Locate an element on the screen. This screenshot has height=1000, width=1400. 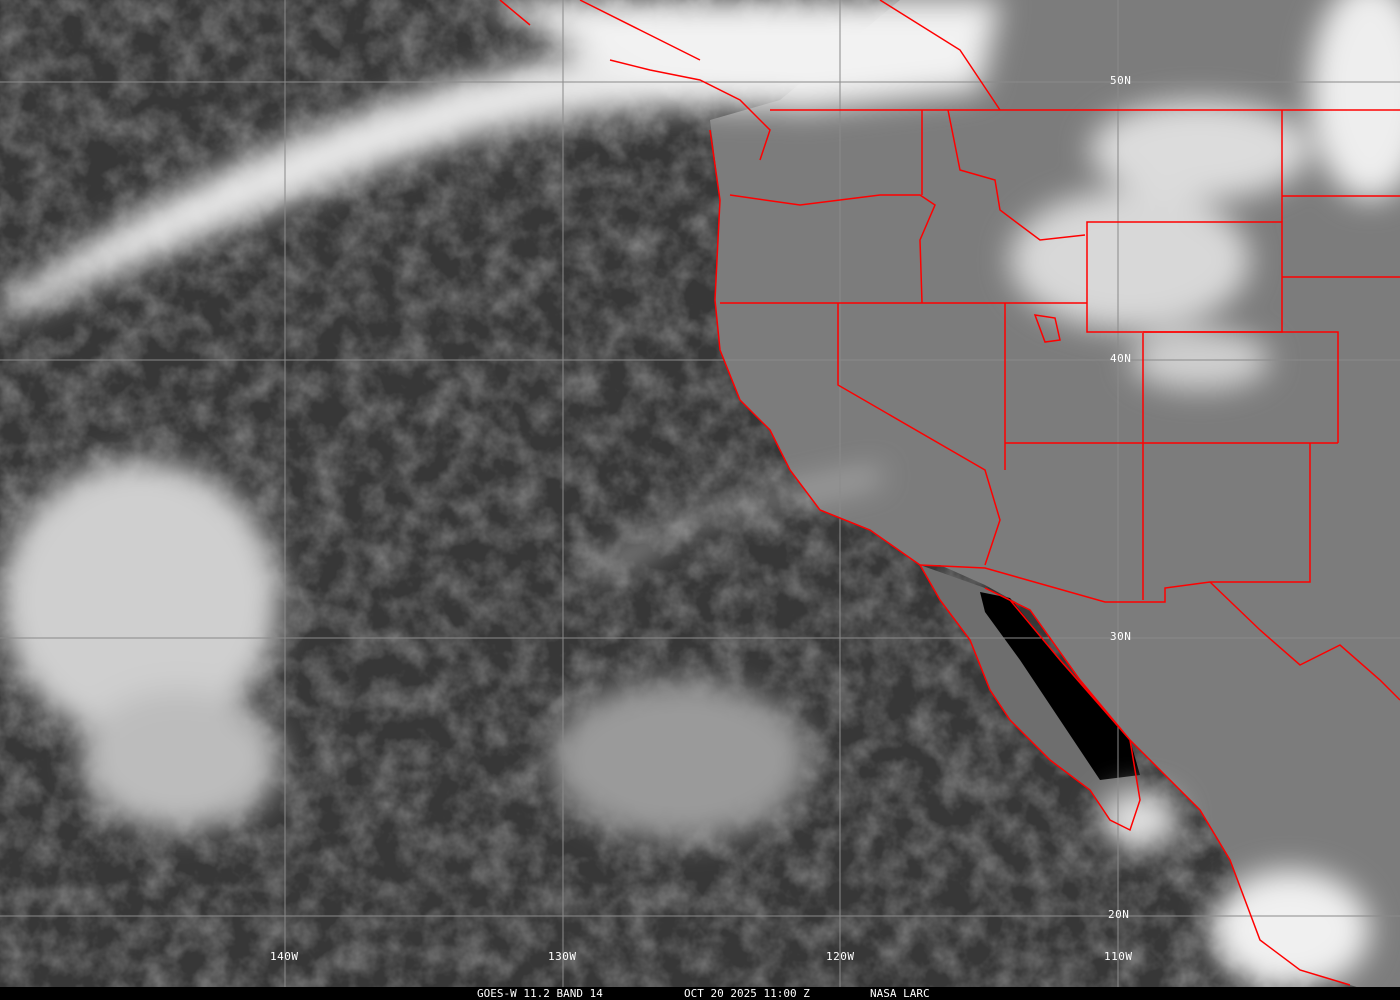
baja-peninsula is located at coordinates (1030, 697).